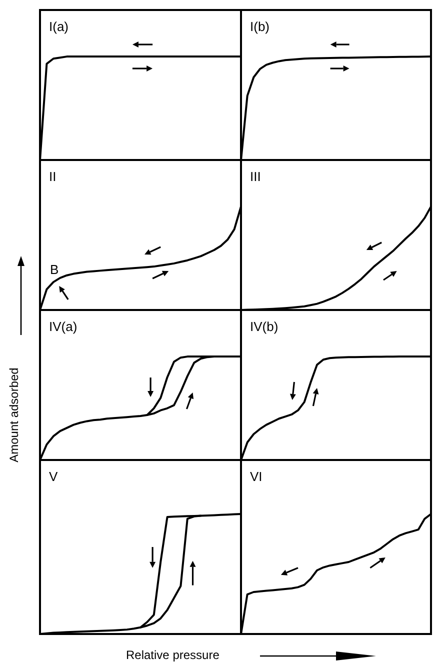 The width and height of the screenshot is (433, 664). What do you see at coordinates (264, 326) in the screenshot?
I see `chart-title: IV(b)` at bounding box center [264, 326].